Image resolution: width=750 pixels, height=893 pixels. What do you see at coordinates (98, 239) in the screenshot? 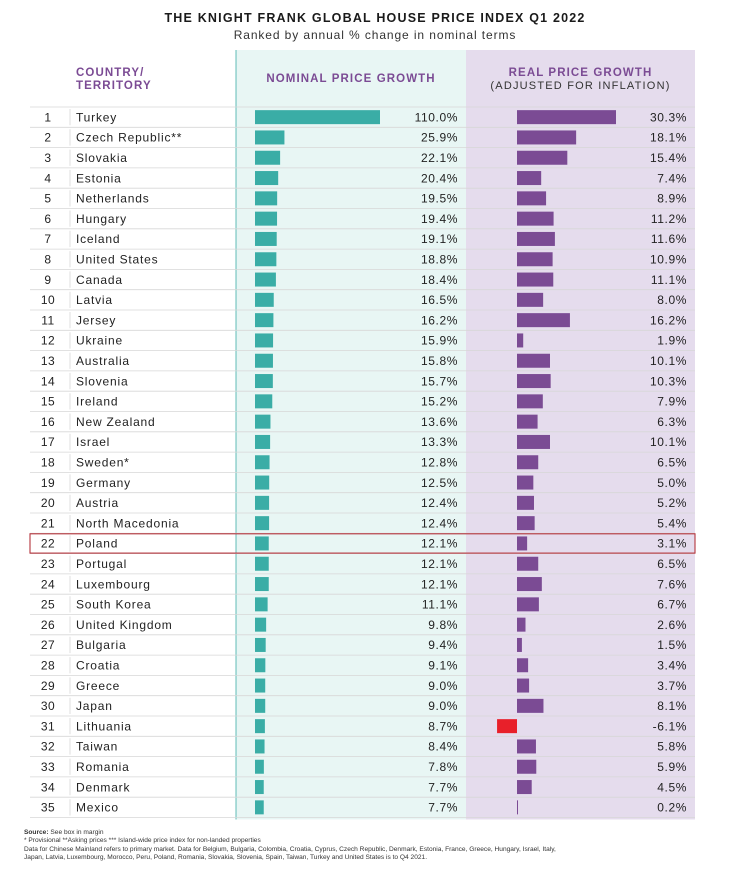
I see `country-label: Iceland` at bounding box center [98, 239].